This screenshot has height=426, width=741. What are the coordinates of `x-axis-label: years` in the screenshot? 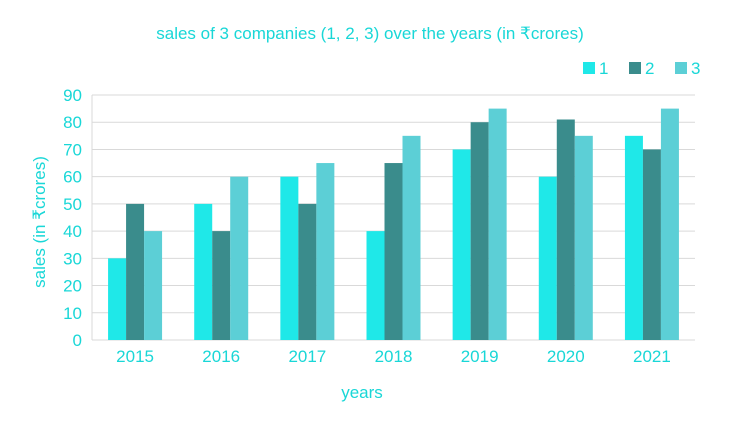 It's located at (362, 392).